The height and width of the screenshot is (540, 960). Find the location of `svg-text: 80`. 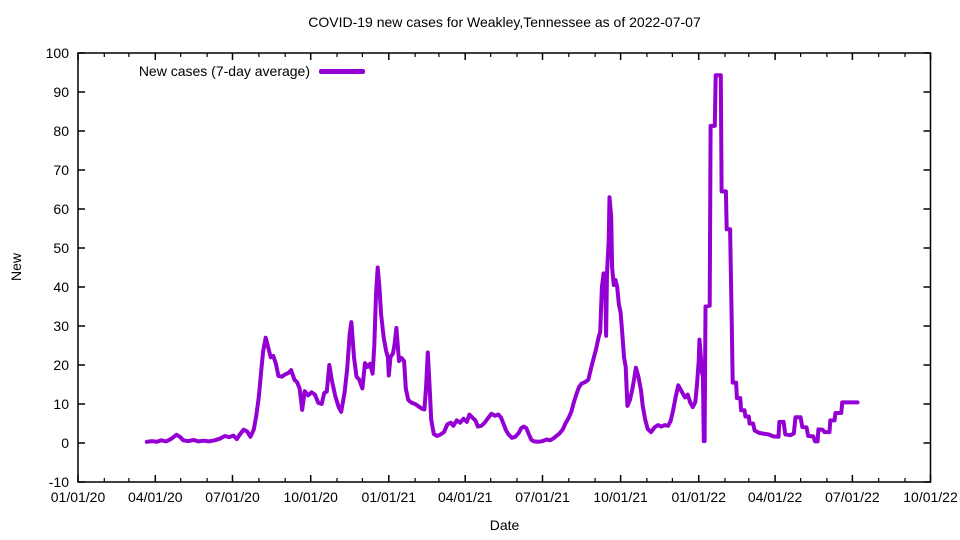

svg-text: 80 is located at coordinates (61, 131).